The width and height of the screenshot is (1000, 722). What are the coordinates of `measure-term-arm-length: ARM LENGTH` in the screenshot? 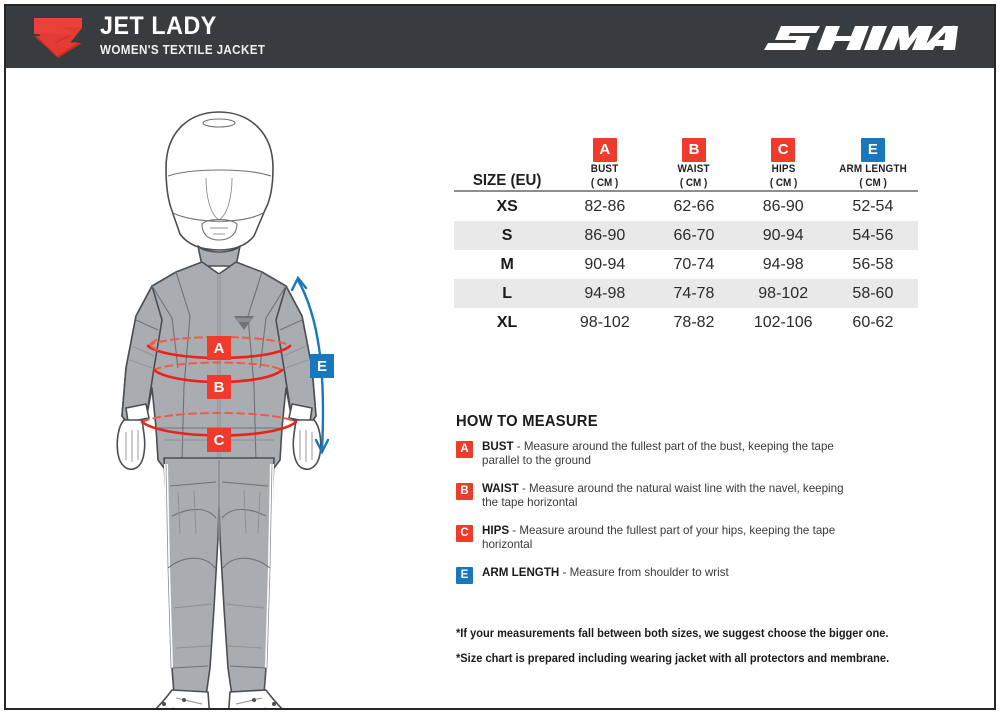 It's located at (521, 572).